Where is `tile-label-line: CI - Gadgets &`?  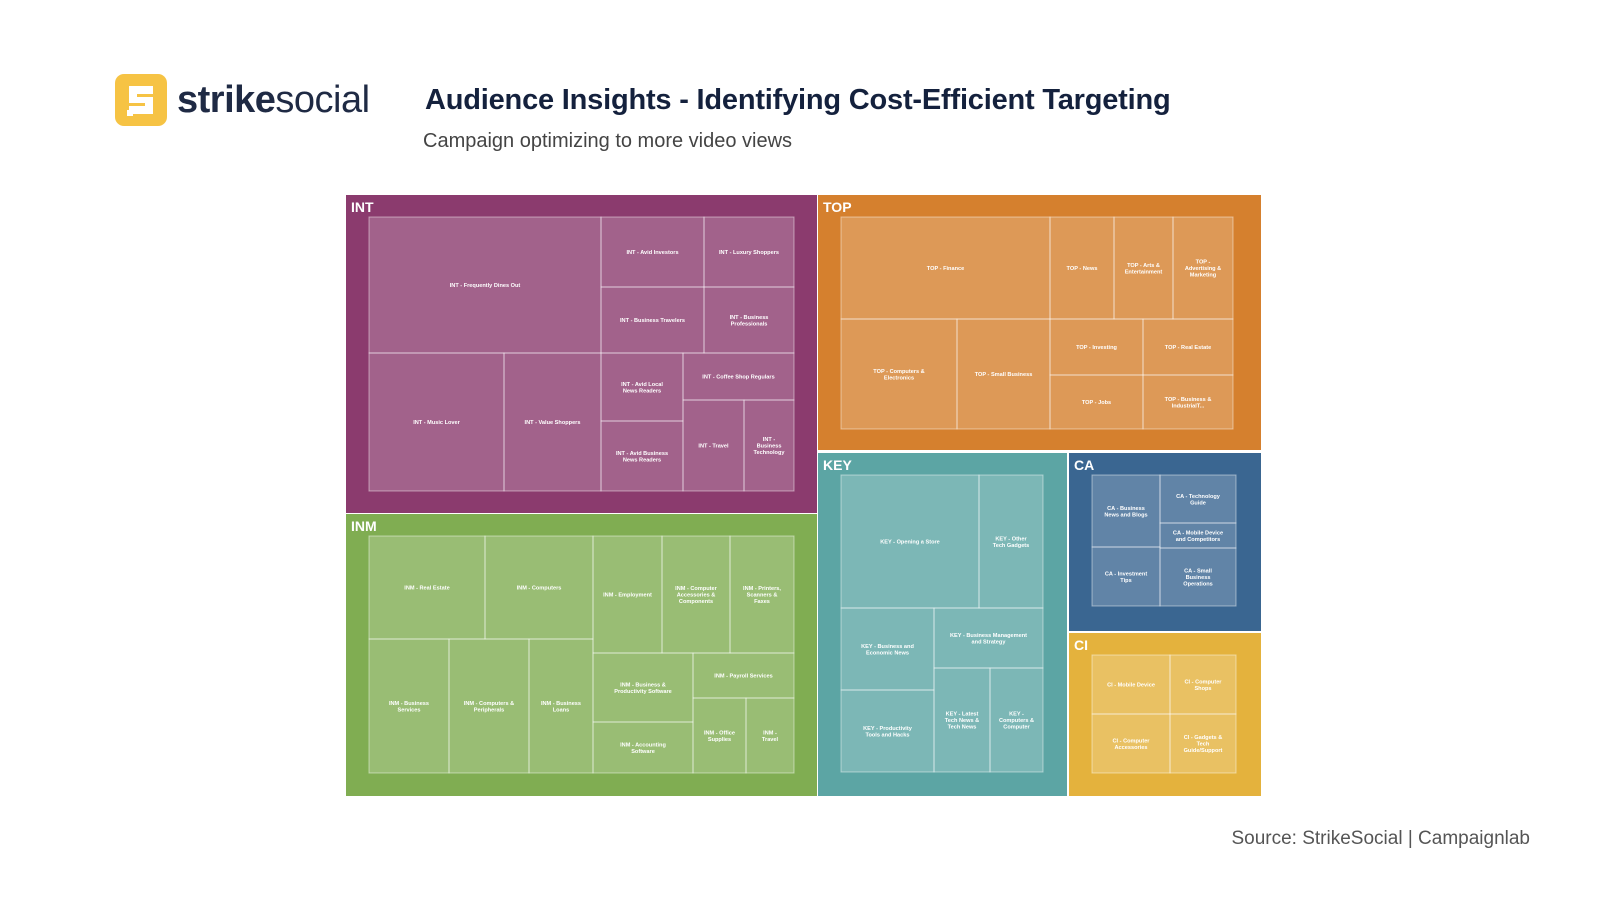 tile-label-line: CI - Gadgets & is located at coordinates (1203, 738).